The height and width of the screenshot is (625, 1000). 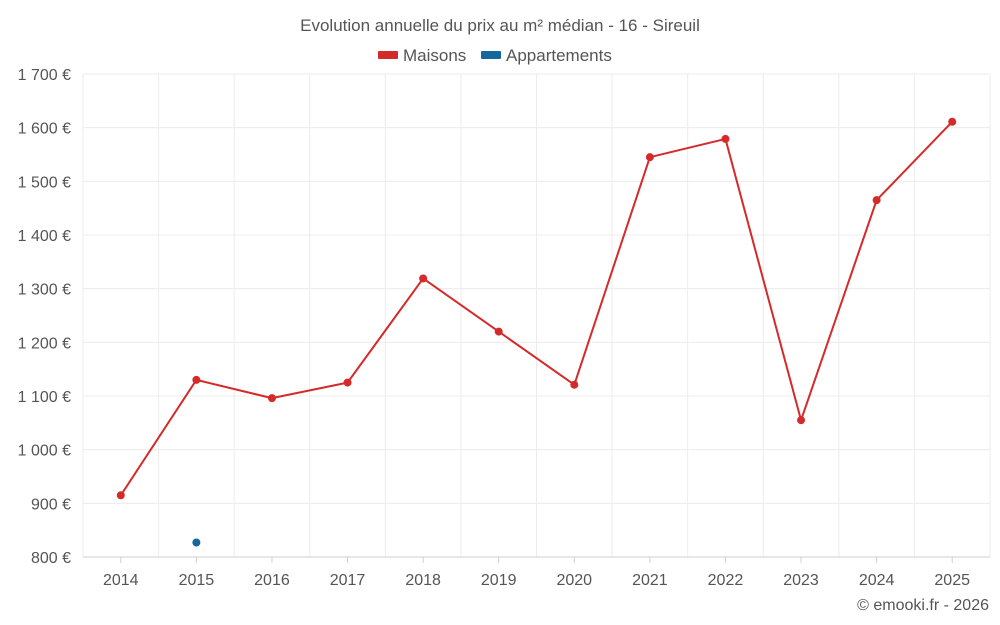 I want to click on y-tick-label: 1 500 €, so click(x=44, y=182).